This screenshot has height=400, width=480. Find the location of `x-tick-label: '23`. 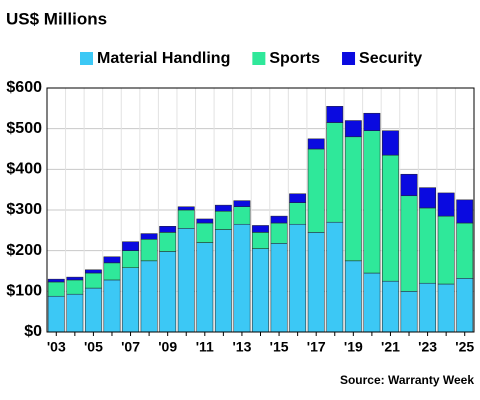

x-tick-label: '23 is located at coordinates (427, 347).